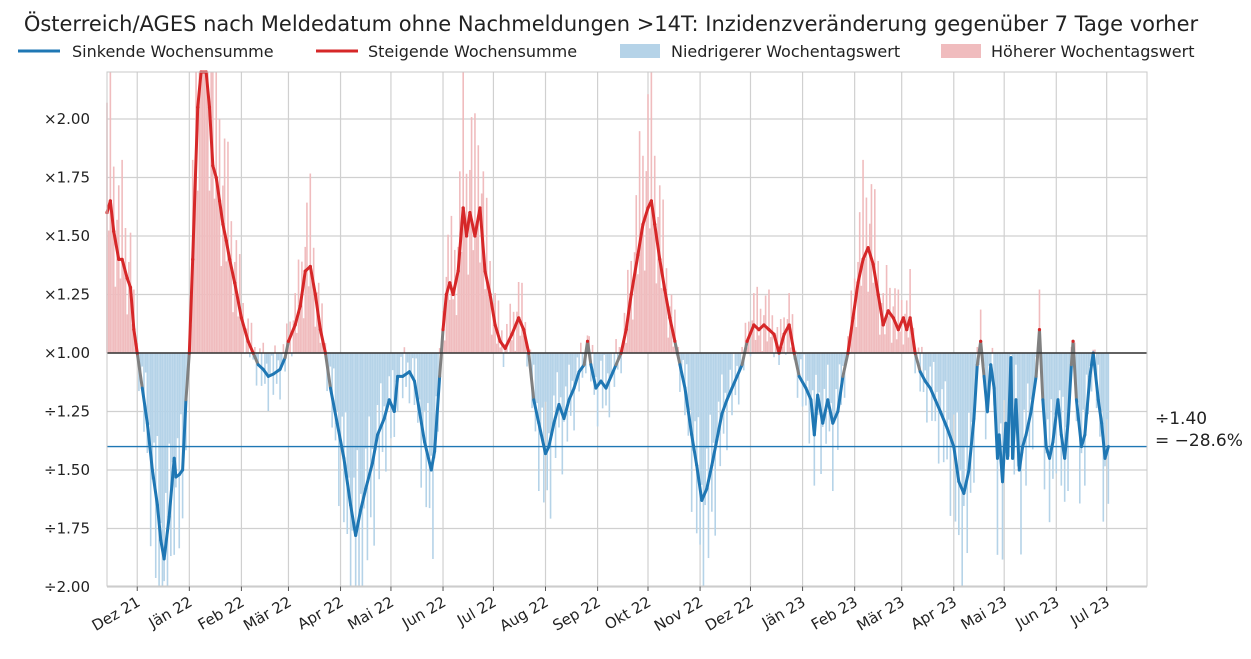  Describe the element at coordinates (1181, 419) in the screenshot. I see `annotation-ratio: ÷1.40` at that location.